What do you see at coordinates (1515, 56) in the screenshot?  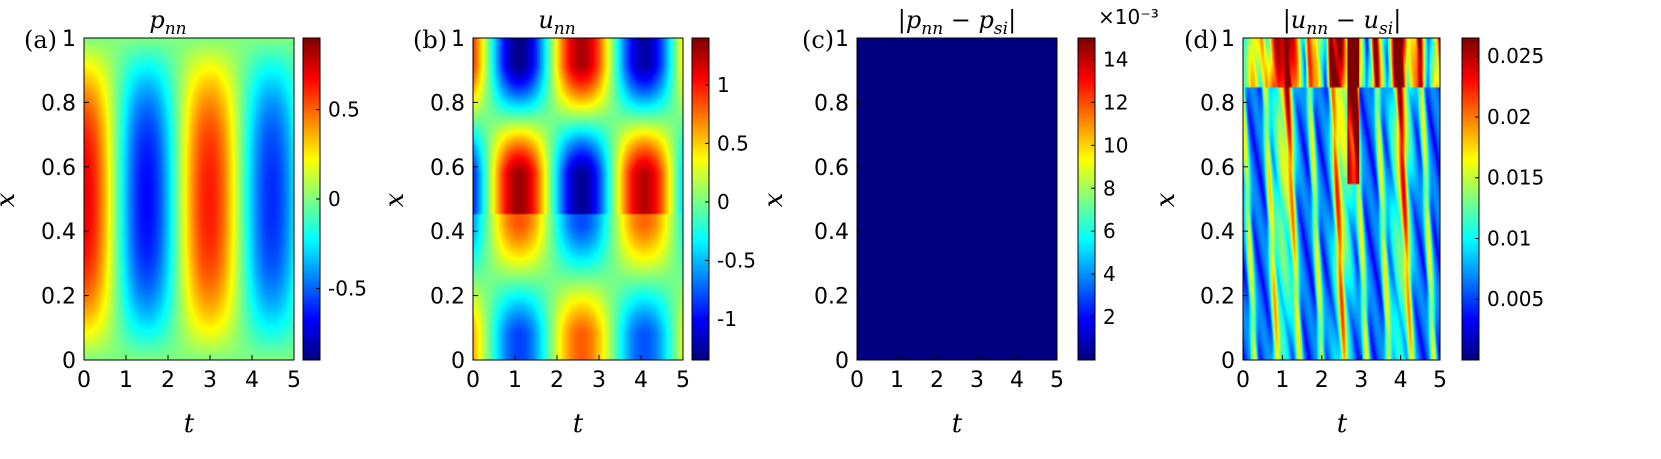 I see `colorbar-tick-label: 0.025` at bounding box center [1515, 56].